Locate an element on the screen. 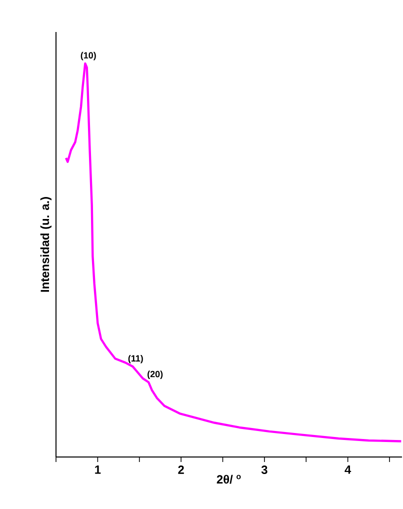 This screenshot has height=509, width=403. x-tick-label: 1 is located at coordinates (98, 470).